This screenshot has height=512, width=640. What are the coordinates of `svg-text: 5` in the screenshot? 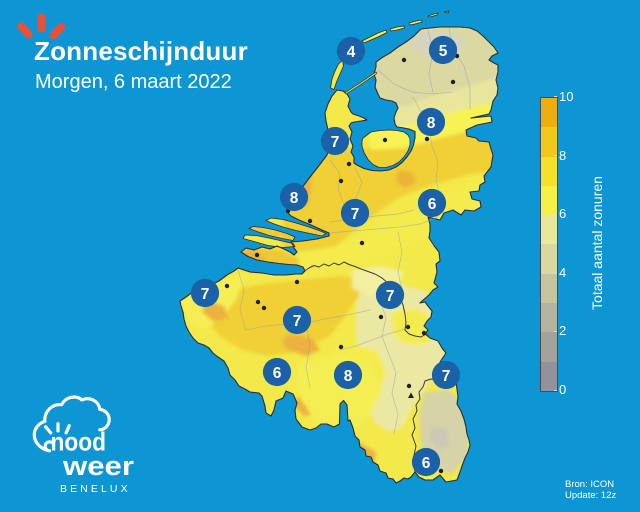 It's located at (443, 51).